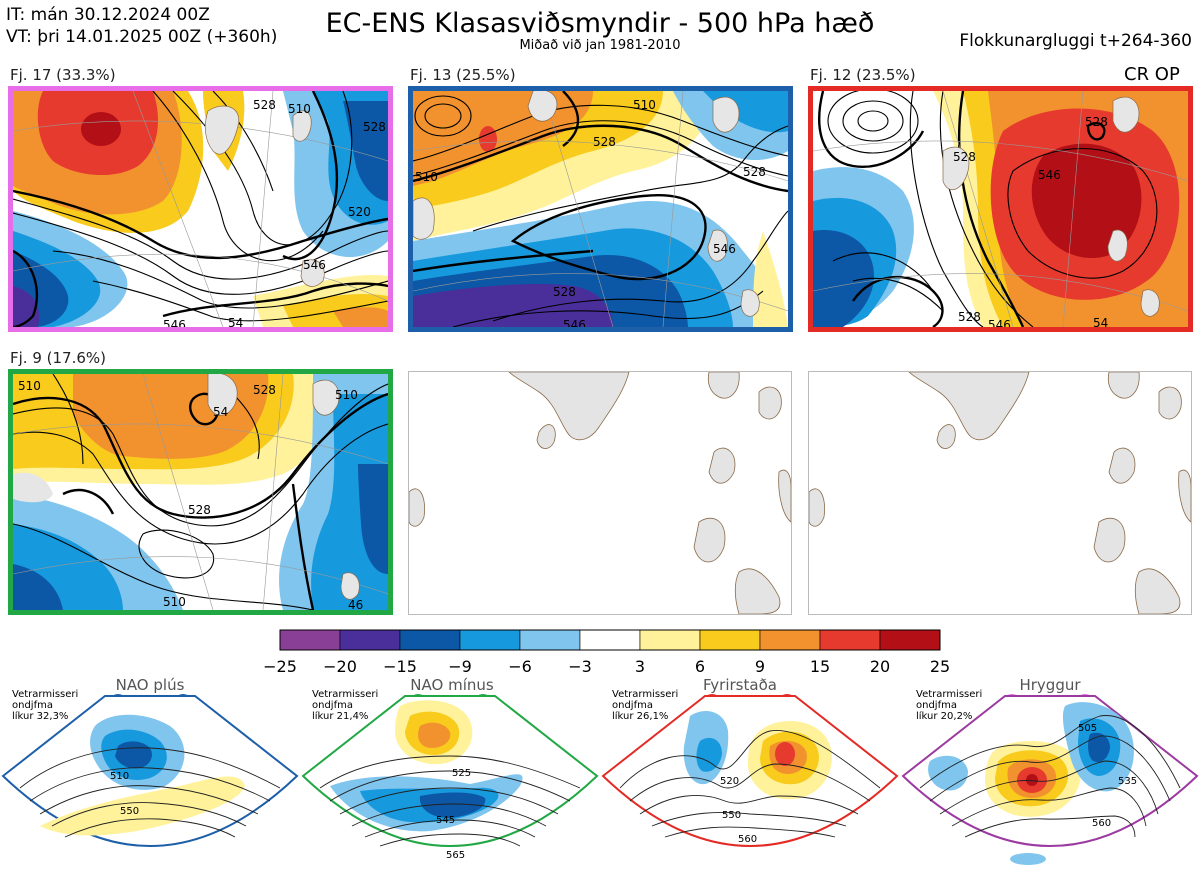  What do you see at coordinates (460, 666) in the screenshot?
I see `colorbar-tick-label: −9` at bounding box center [460, 666].